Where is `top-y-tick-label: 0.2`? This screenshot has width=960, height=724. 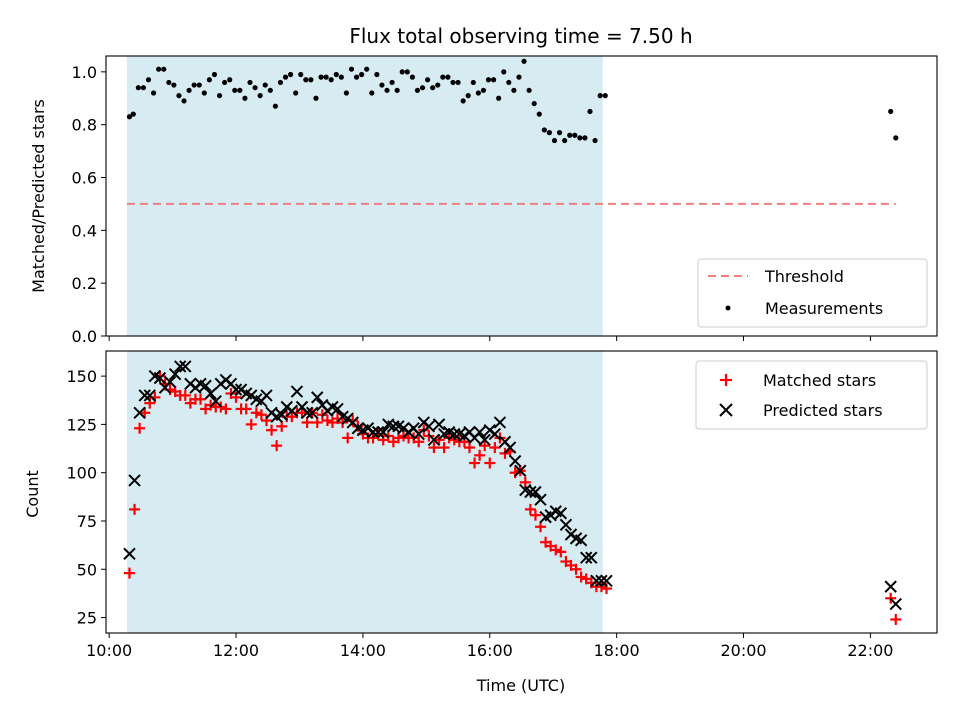 top-y-tick-label: 0.2 is located at coordinates (84, 283).